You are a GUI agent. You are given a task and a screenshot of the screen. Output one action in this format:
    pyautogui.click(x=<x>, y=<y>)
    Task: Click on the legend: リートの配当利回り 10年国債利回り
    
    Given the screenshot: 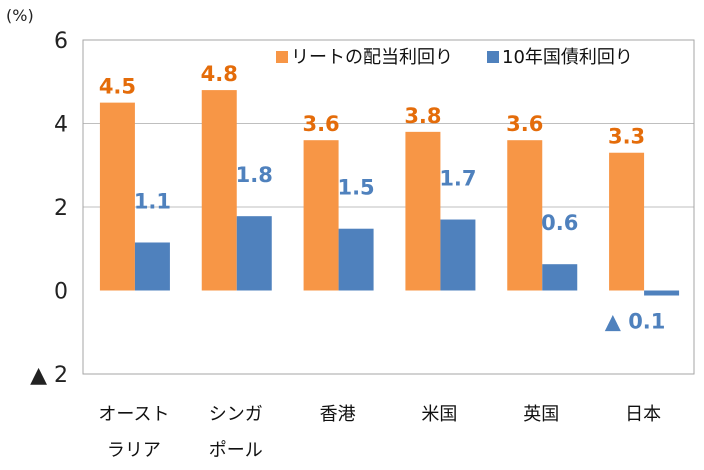 What is the action you would take?
    pyautogui.click(x=454, y=57)
    